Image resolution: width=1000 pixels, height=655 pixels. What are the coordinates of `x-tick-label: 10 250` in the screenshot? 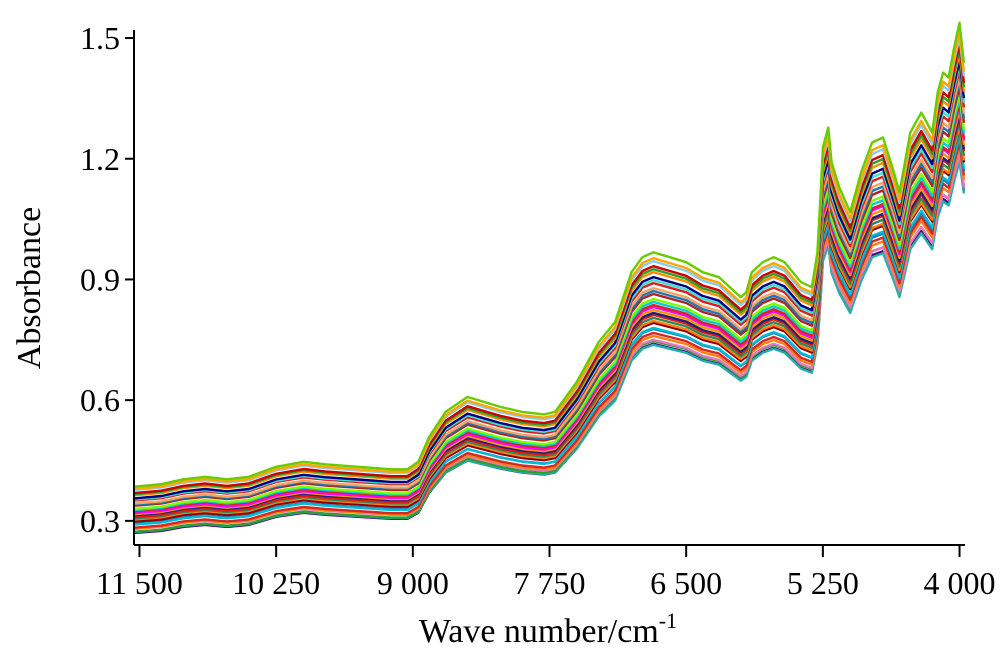 It's located at (276, 583).